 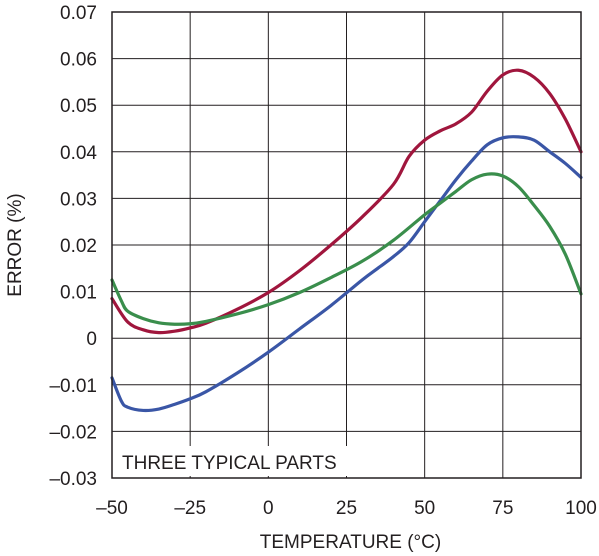 I want to click on y-tick-label: 0, so click(x=91, y=339).